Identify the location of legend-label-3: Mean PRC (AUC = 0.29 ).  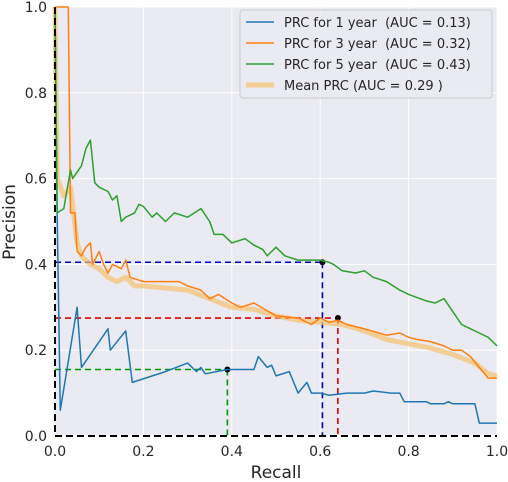
(363, 86).